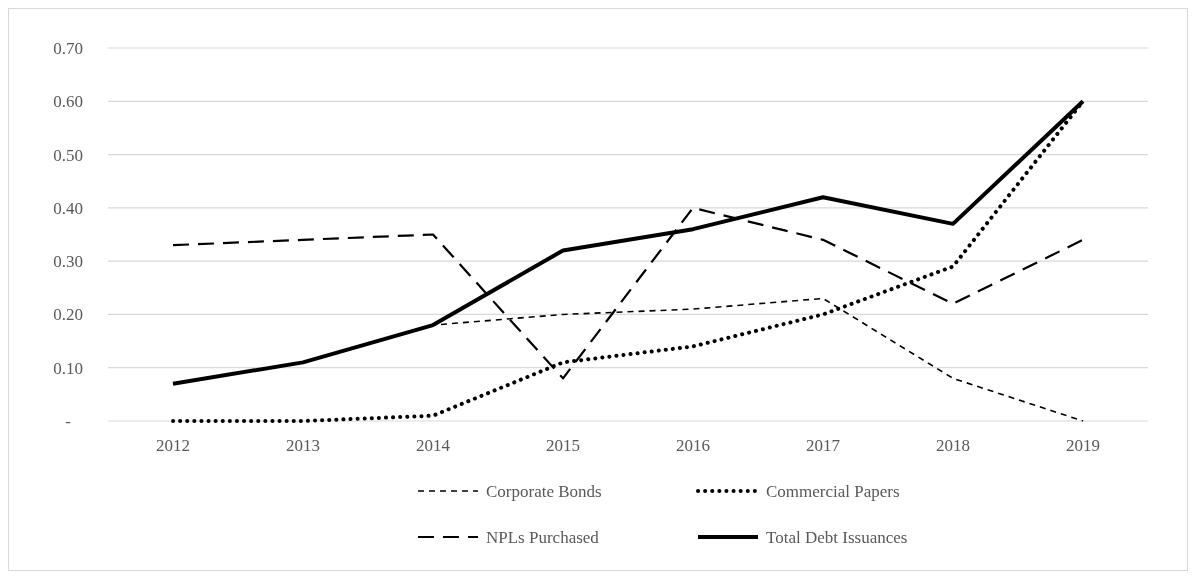  Describe the element at coordinates (693, 445) in the screenshot. I see `x-tick-label: 2016` at that location.